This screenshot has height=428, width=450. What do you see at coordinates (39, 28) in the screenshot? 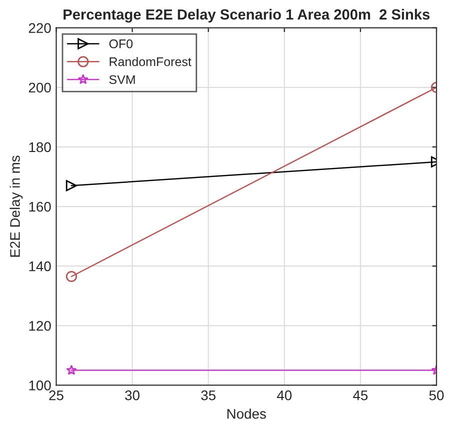
I see `y-tick-label: 220` at bounding box center [39, 28].